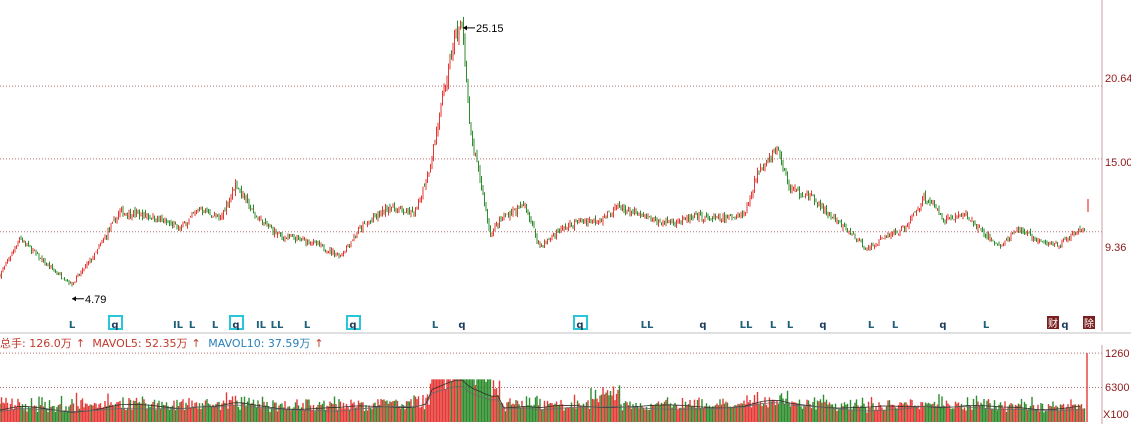  What do you see at coordinates (773, 325) in the screenshot?
I see `event-marker-16: L` at bounding box center [773, 325].